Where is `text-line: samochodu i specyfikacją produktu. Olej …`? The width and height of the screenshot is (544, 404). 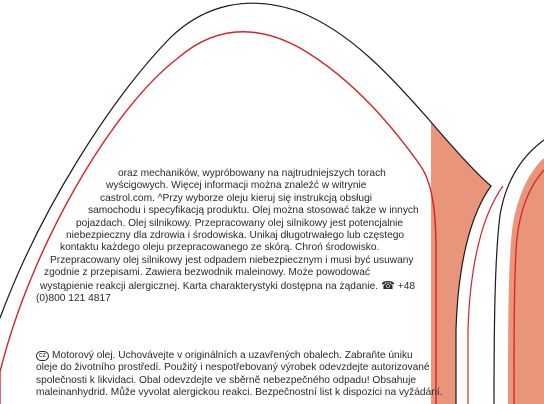
text-line: samochodu i specyfikacją produktu. Olej … is located at coordinates (253, 211).